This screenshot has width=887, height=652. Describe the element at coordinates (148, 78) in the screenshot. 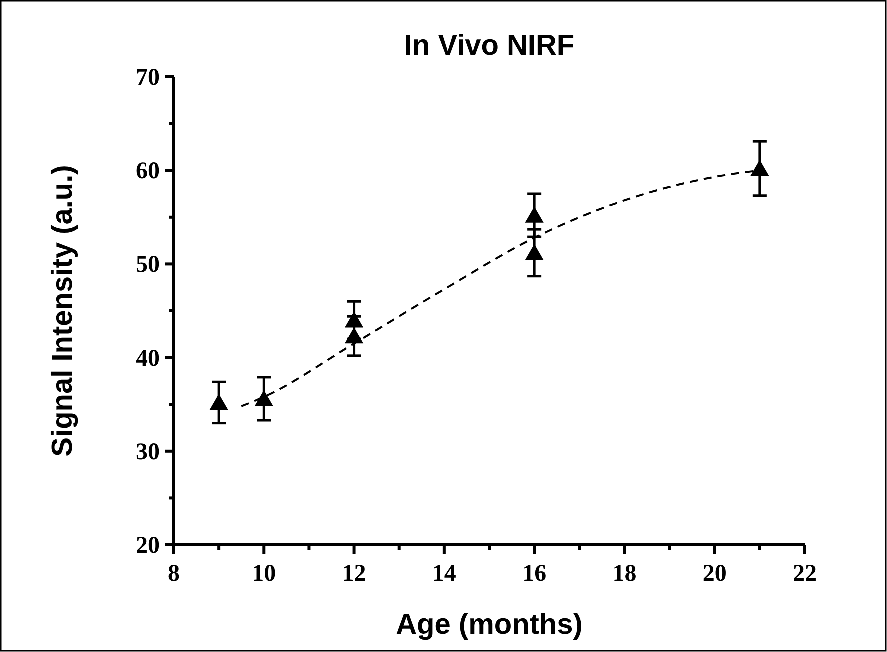

I see `y-tick-label: 70` at that location.